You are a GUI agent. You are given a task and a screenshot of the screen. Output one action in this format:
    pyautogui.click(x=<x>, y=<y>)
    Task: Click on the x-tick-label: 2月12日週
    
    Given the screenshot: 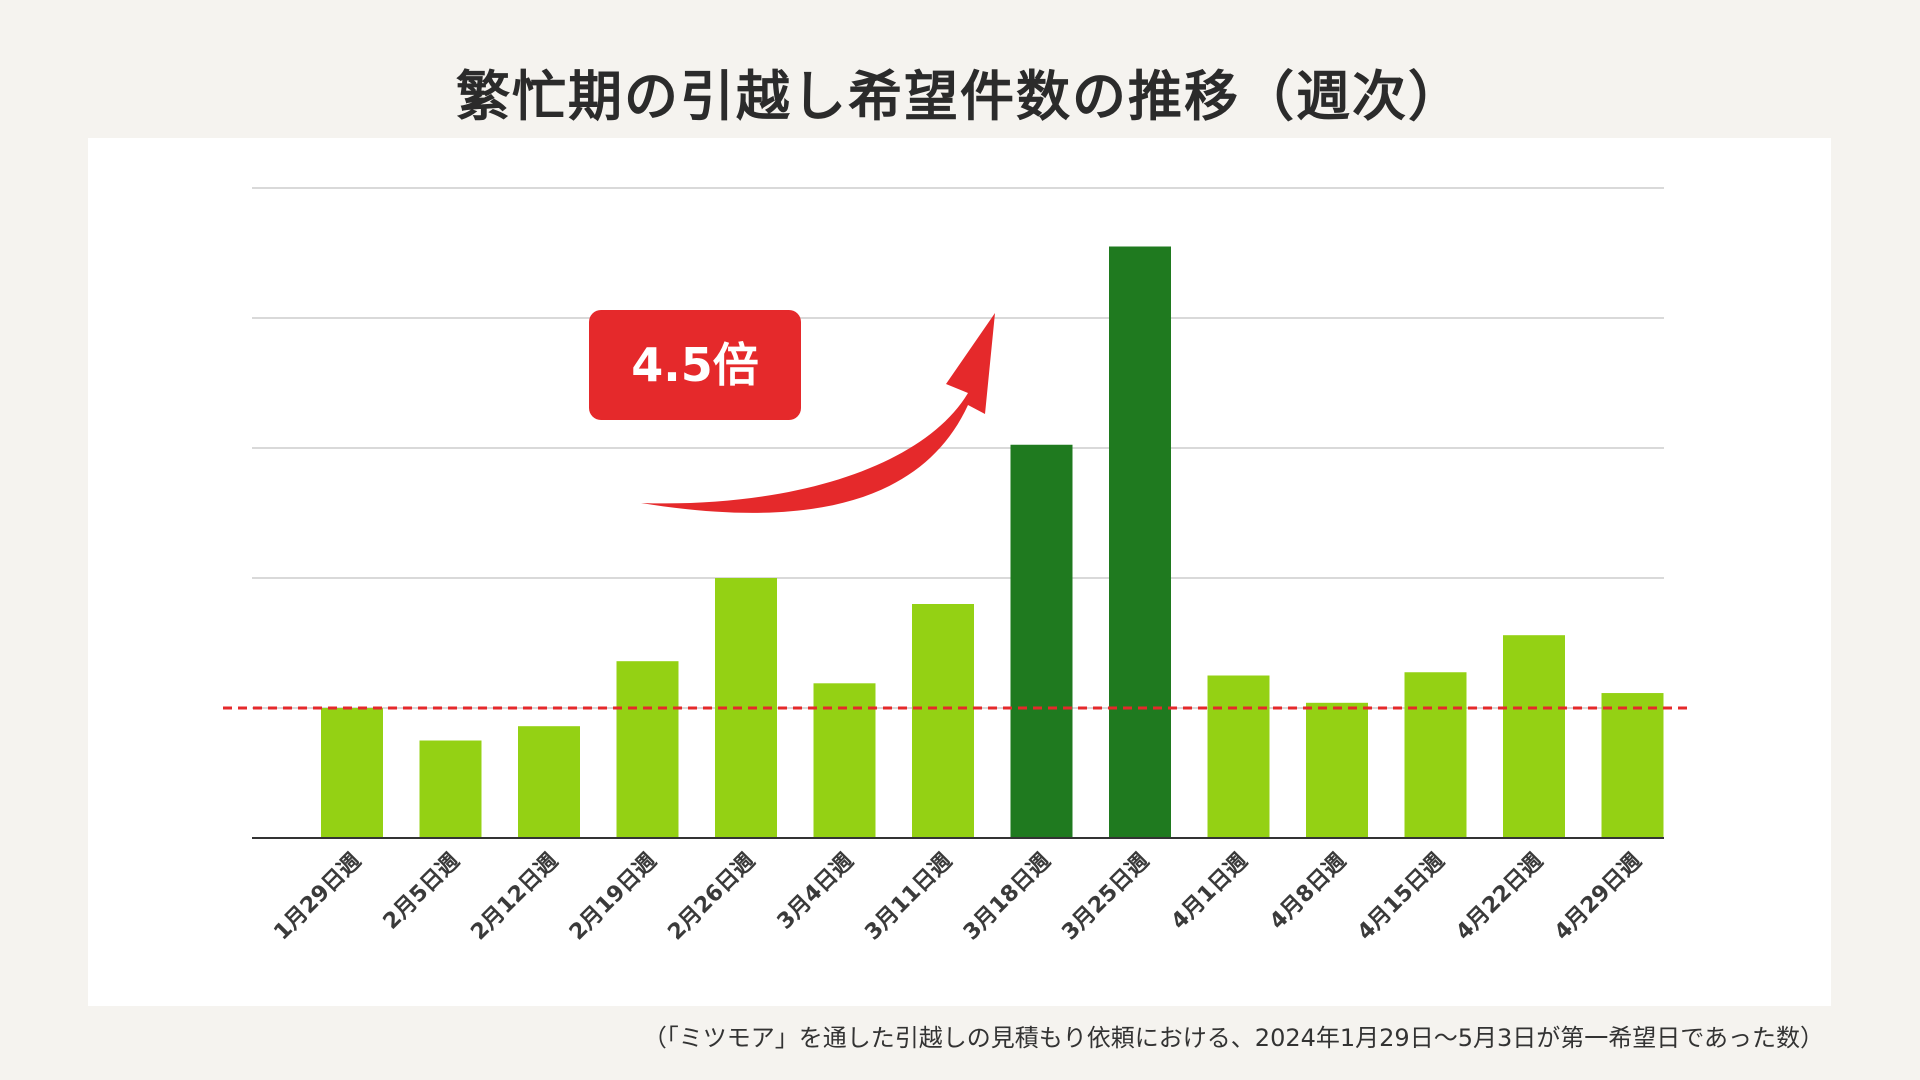 What is the action you would take?
    pyautogui.click(x=514, y=897)
    